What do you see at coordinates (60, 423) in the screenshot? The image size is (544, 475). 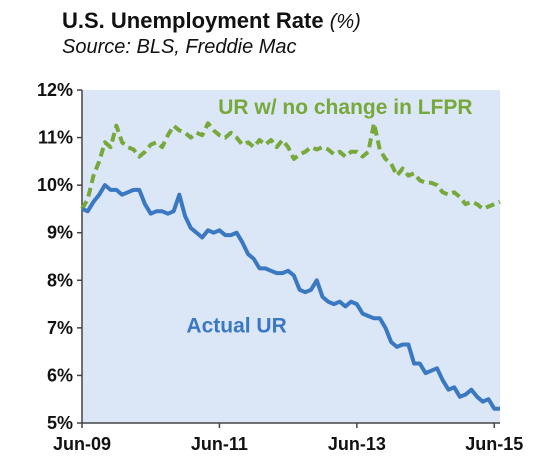 I see `y-tick-label: 5%` at bounding box center [60, 423].